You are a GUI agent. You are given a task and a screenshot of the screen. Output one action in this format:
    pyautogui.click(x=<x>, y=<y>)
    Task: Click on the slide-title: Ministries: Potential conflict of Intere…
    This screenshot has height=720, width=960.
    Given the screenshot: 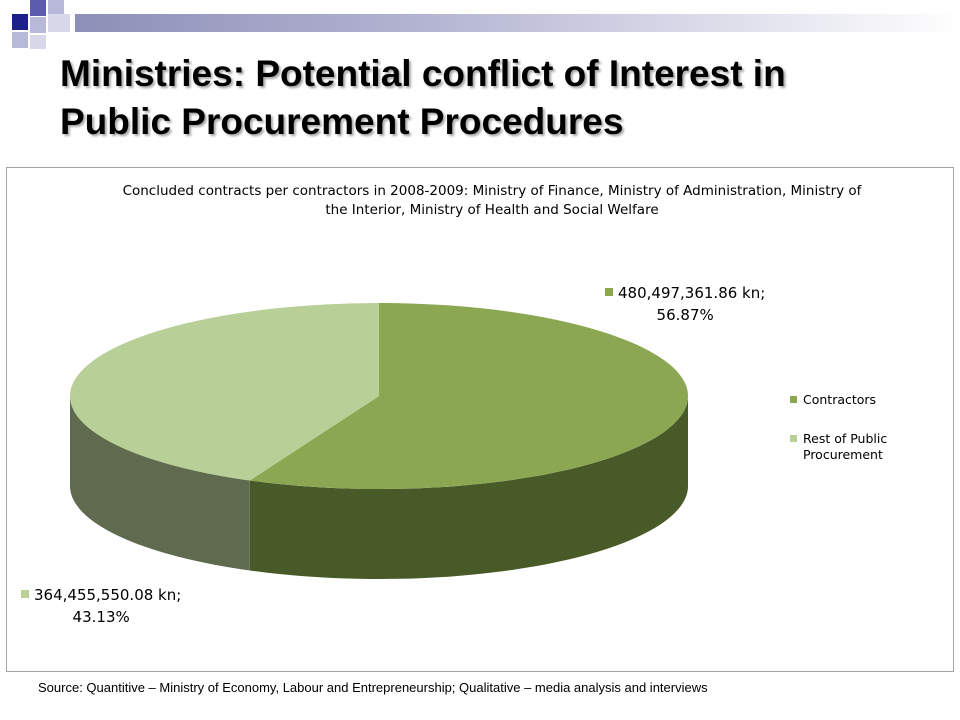 What is the action you would take?
    pyautogui.click(x=490, y=98)
    